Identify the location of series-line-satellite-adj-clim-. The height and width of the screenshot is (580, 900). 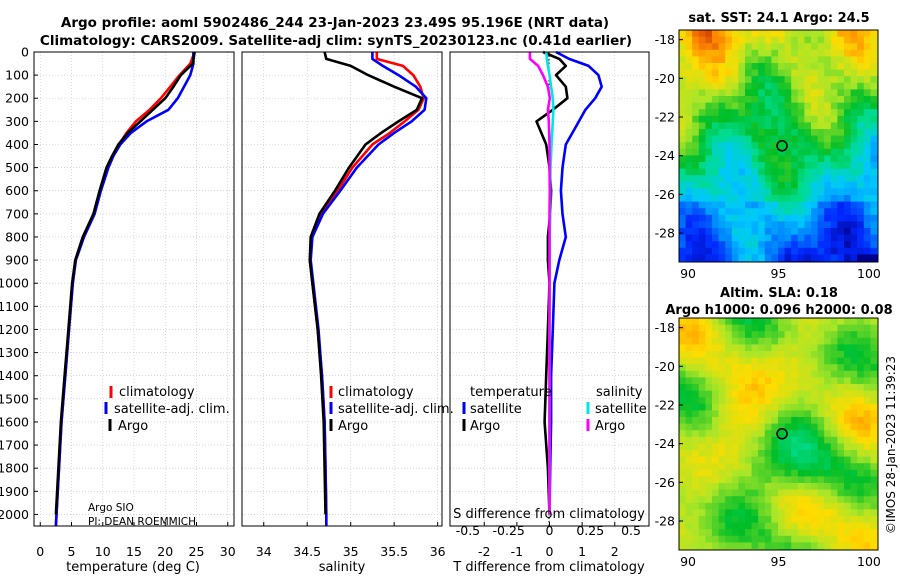
(368, 289).